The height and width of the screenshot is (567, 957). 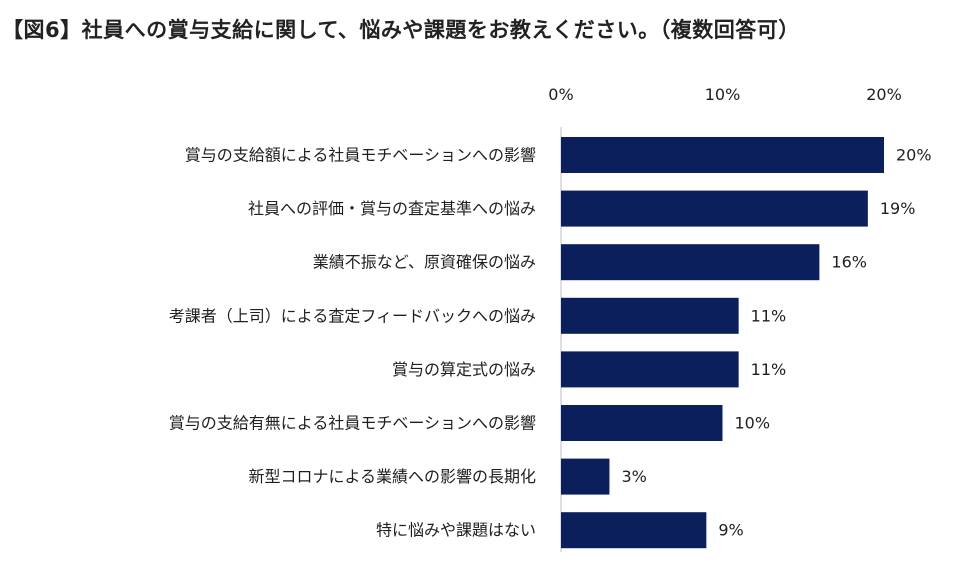 I want to click on x-tick-label-10: 10%, so click(x=723, y=94).